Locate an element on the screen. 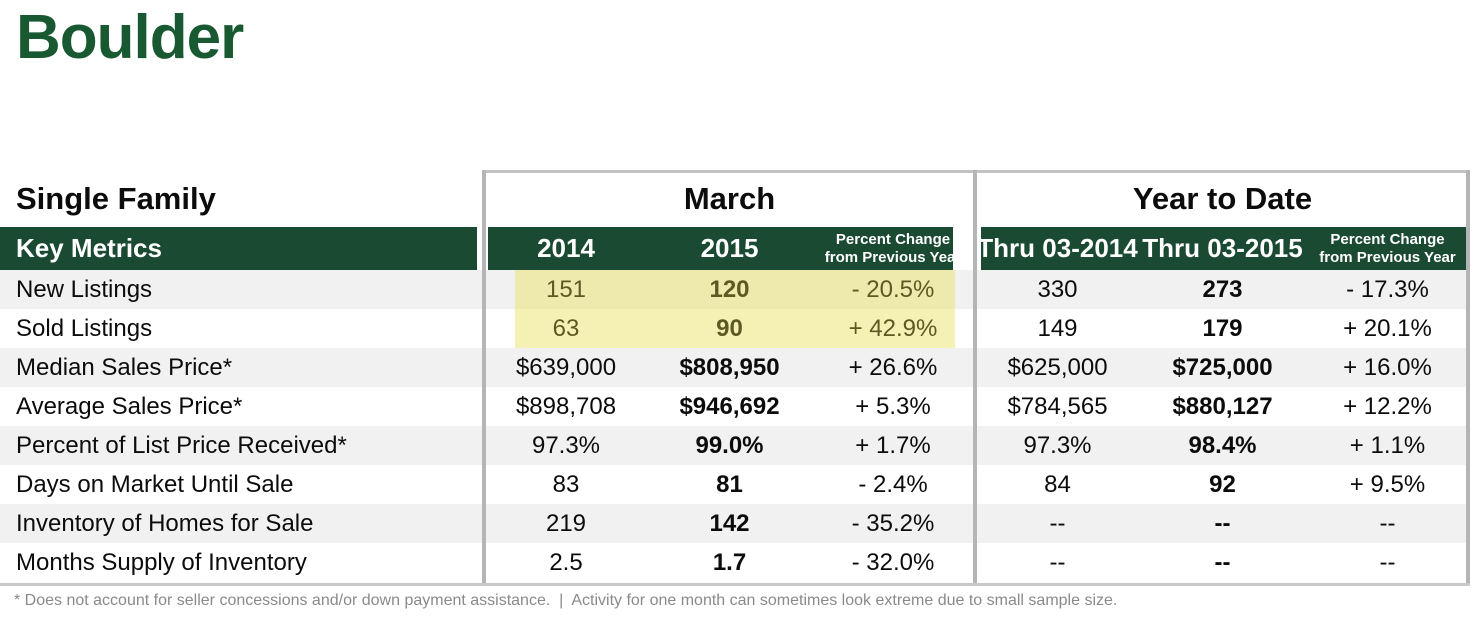  table-cell: 99.0% is located at coordinates (729, 445).